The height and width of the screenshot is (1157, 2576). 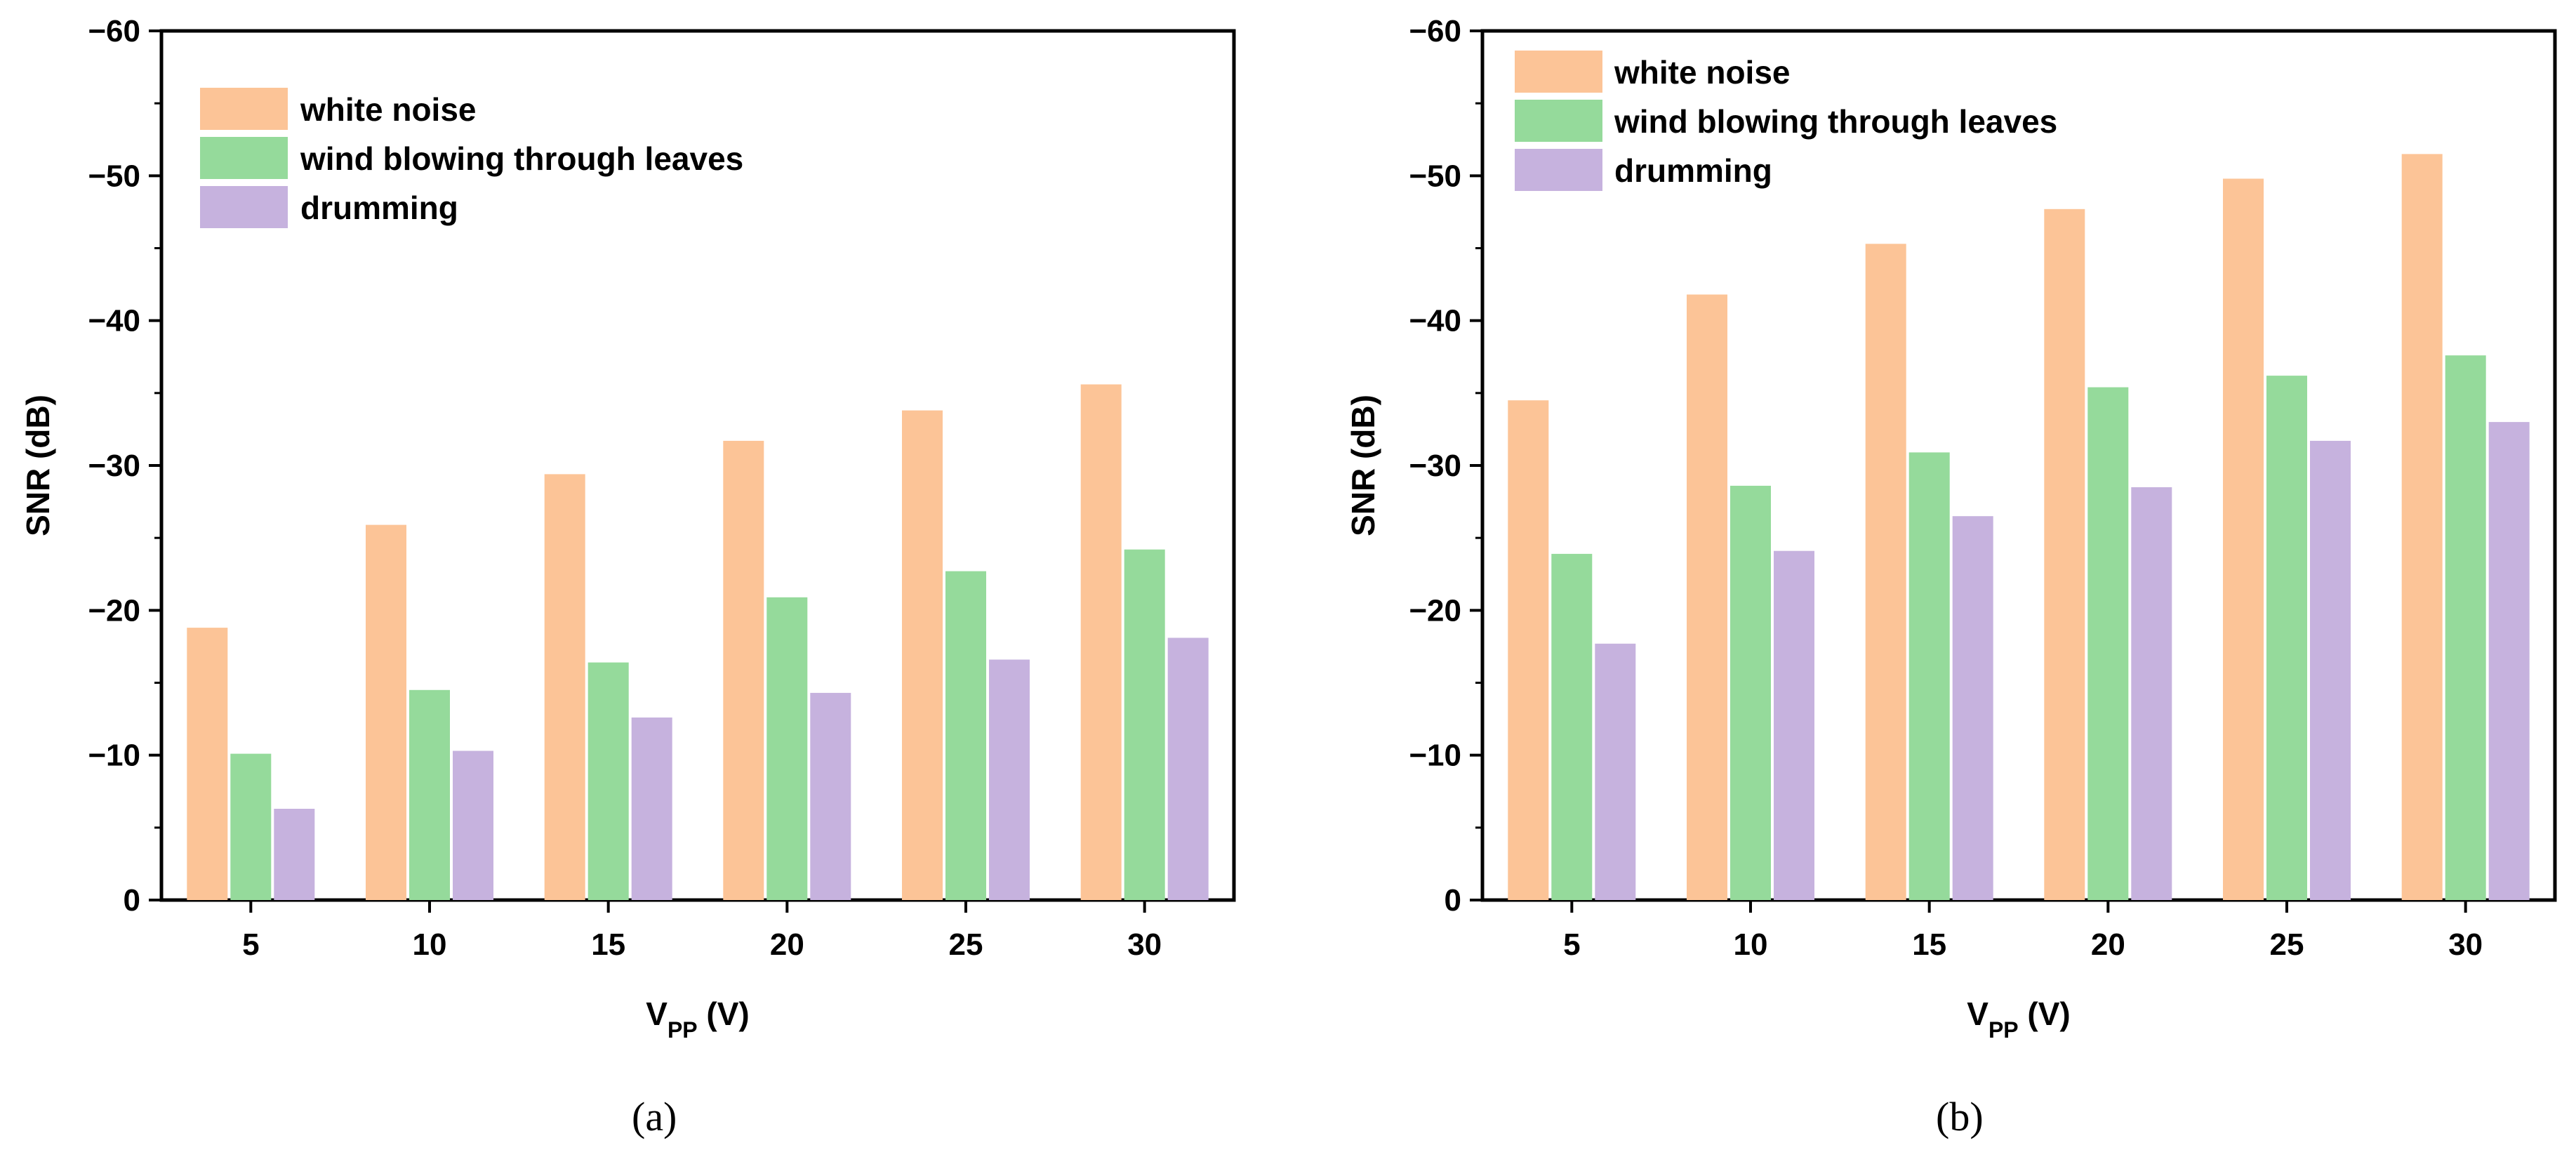 I want to click on panel-label-a: (a), so click(x=655, y=1116).